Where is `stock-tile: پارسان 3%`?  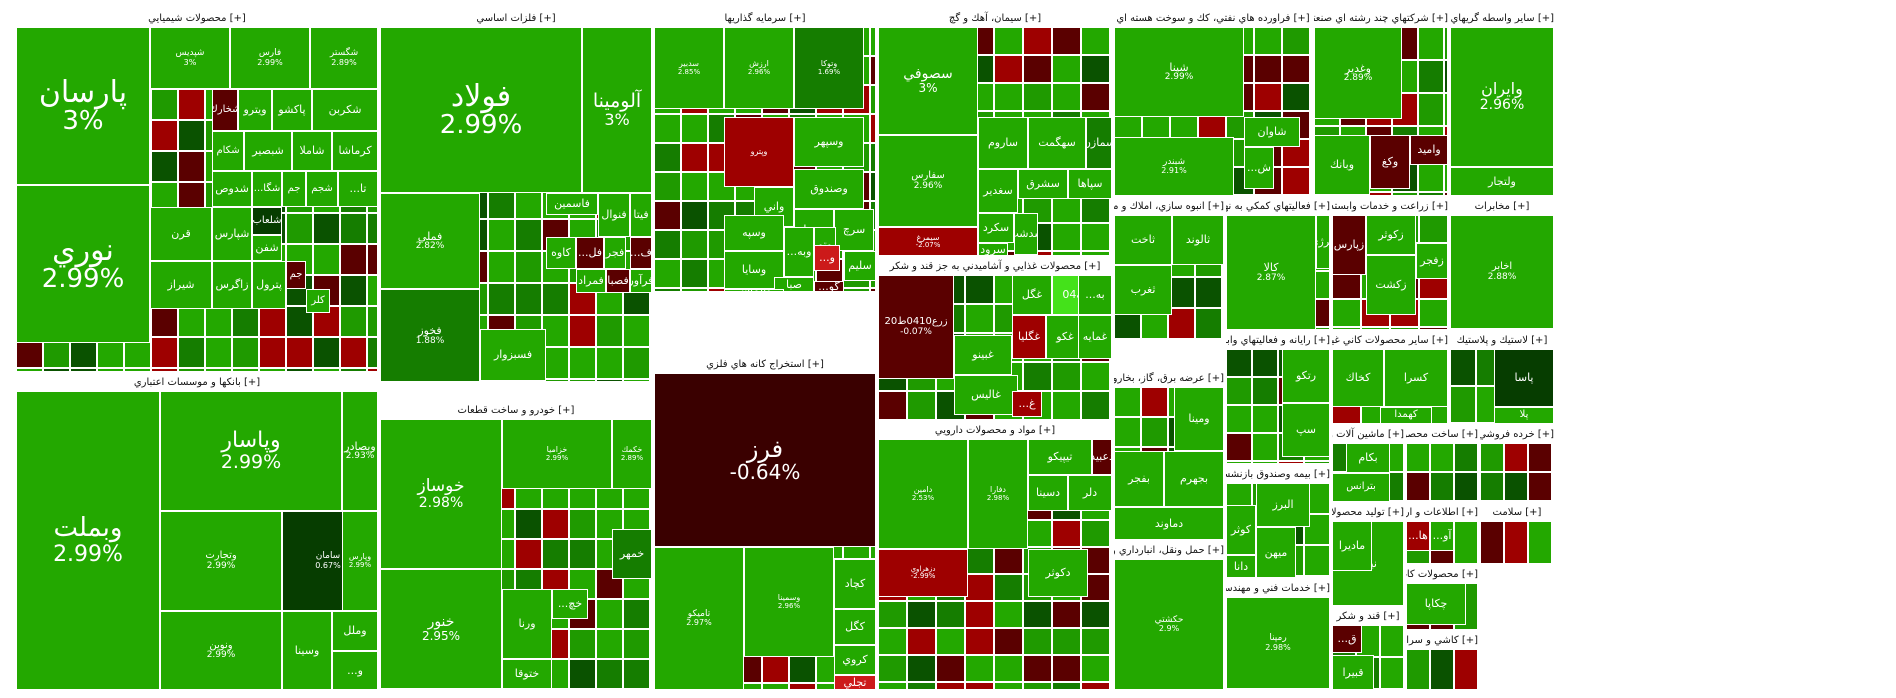
stock-tile: پارسان 3% is located at coordinates (83, 106).